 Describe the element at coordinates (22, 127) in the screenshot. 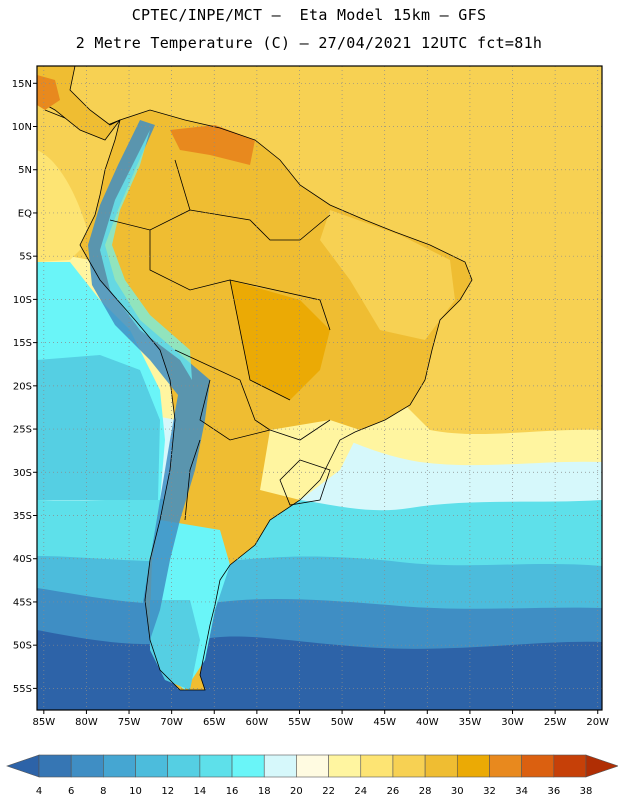

I see `lat-label: 10N` at that location.